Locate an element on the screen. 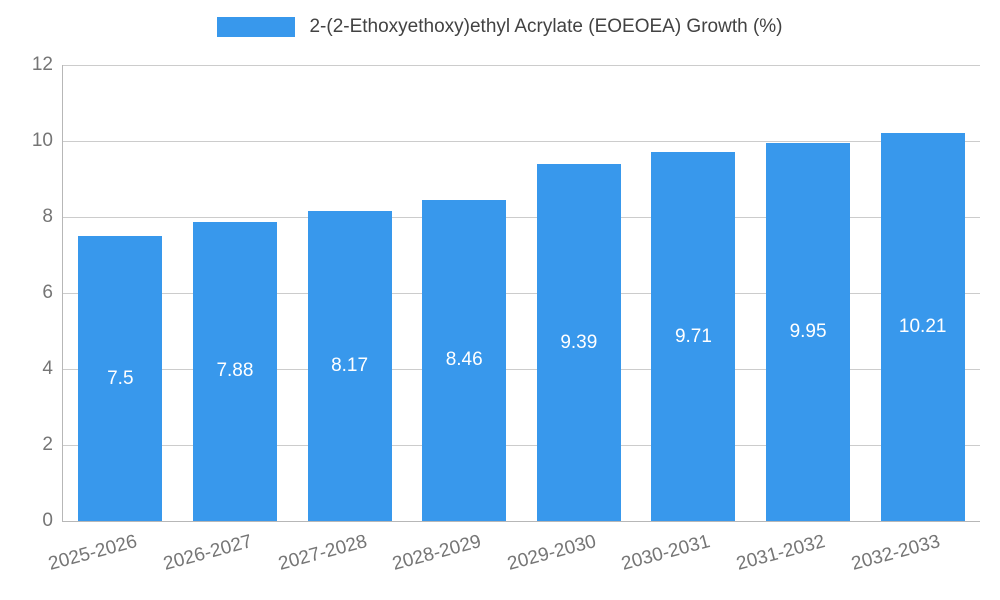 The image size is (1000, 600). bar-2025-2026: 7.5 is located at coordinates (120, 378).